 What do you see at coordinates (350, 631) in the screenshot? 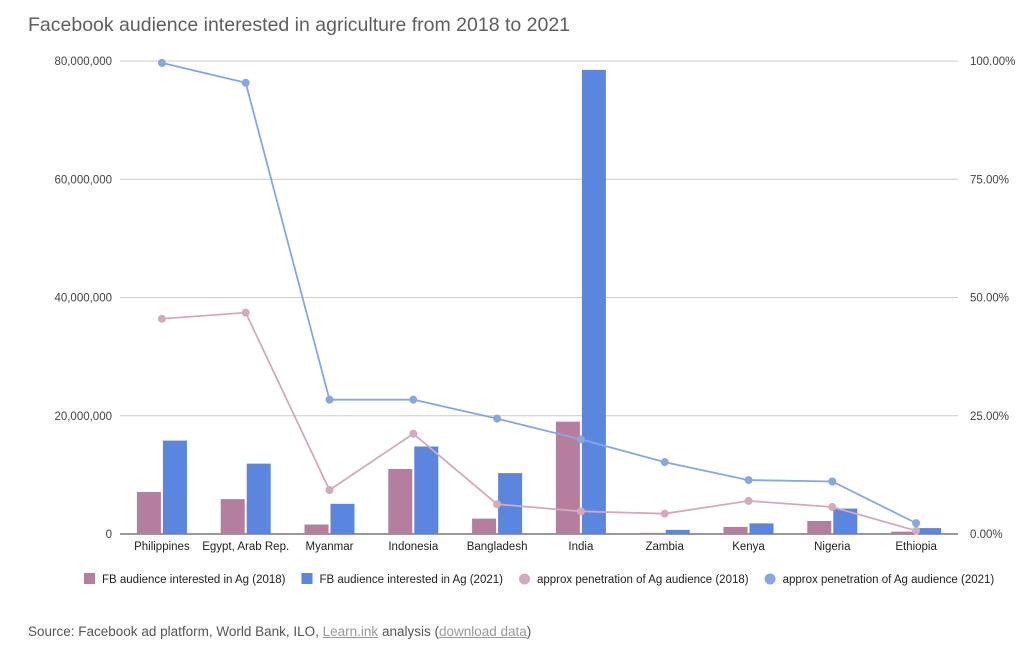
I see `learnink-link: Learn.ink` at bounding box center [350, 631].